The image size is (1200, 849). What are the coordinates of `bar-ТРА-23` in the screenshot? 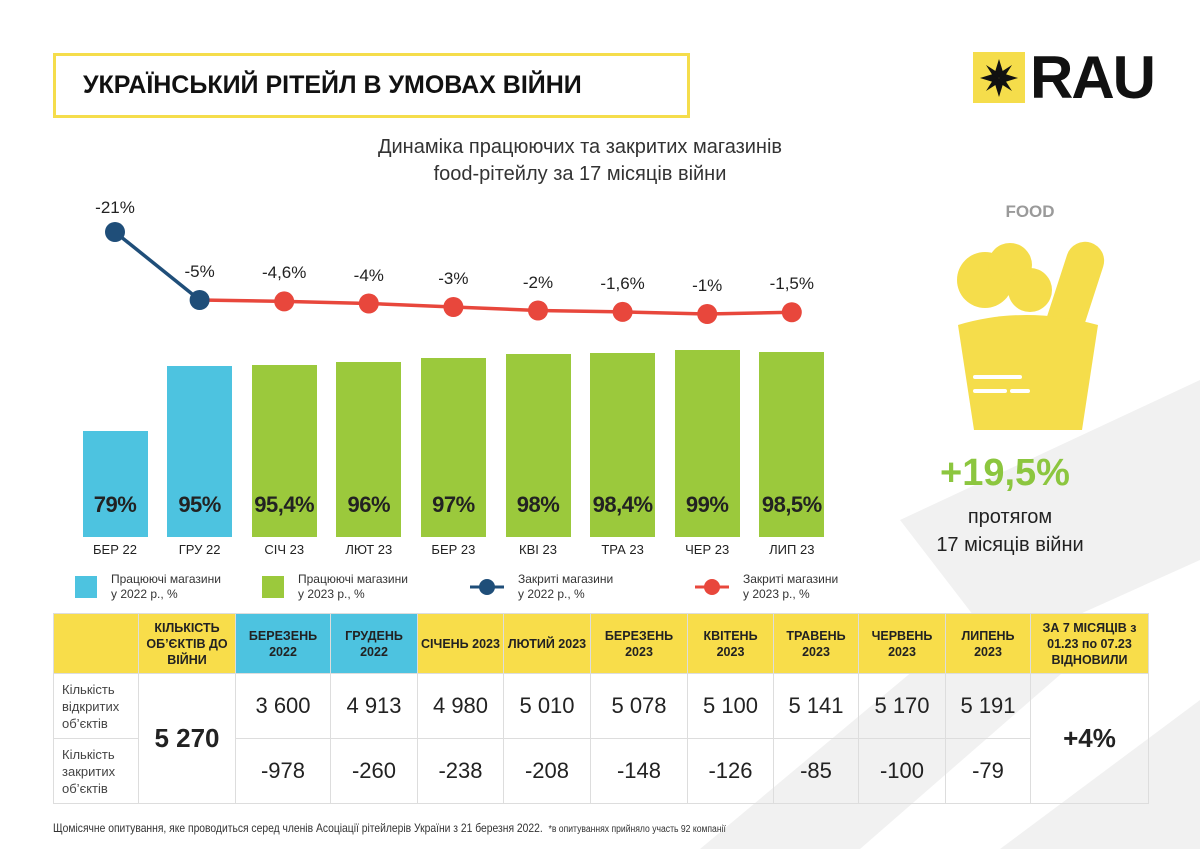 It's located at (623, 444).